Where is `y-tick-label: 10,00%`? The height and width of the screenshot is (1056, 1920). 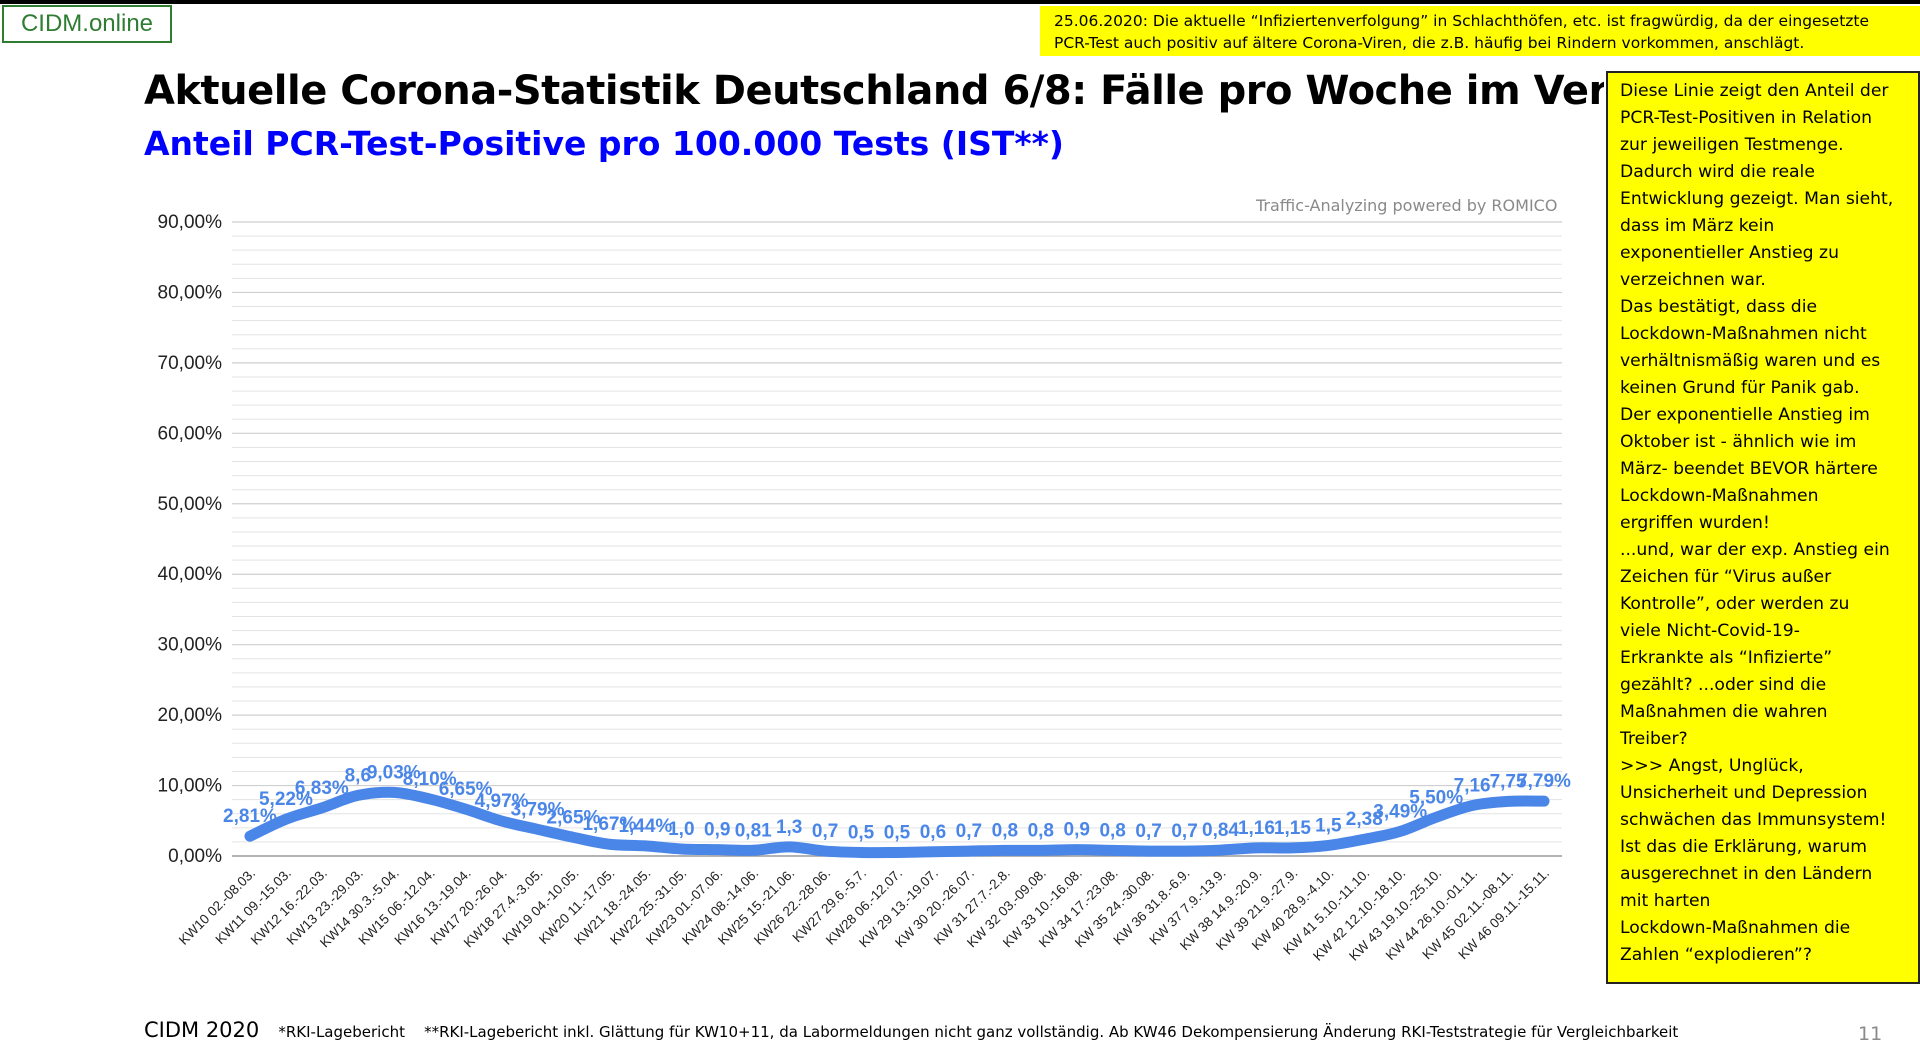 y-tick-label: 10,00% is located at coordinates (190, 786).